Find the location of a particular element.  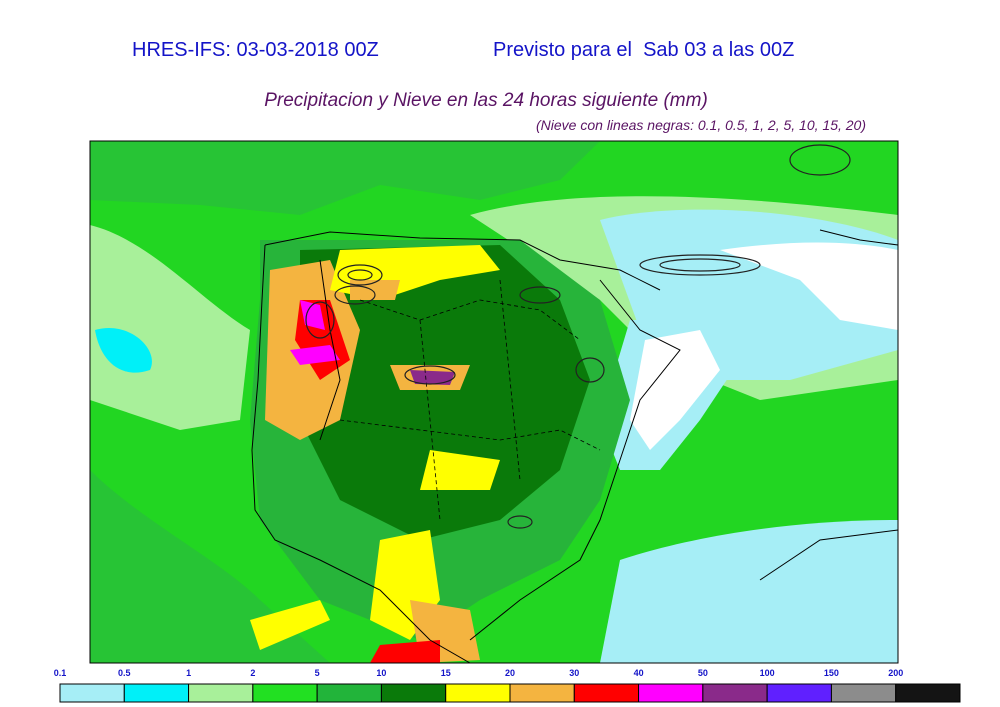

legend-tick-label: 2 is located at coordinates (252, 673).